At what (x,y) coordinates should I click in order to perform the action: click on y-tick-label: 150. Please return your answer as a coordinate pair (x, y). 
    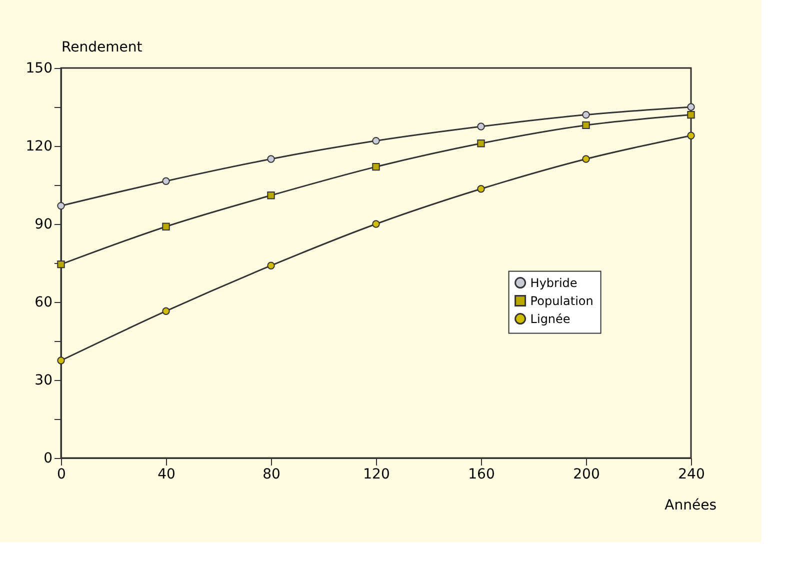
    Looking at the image, I should click on (39, 68).